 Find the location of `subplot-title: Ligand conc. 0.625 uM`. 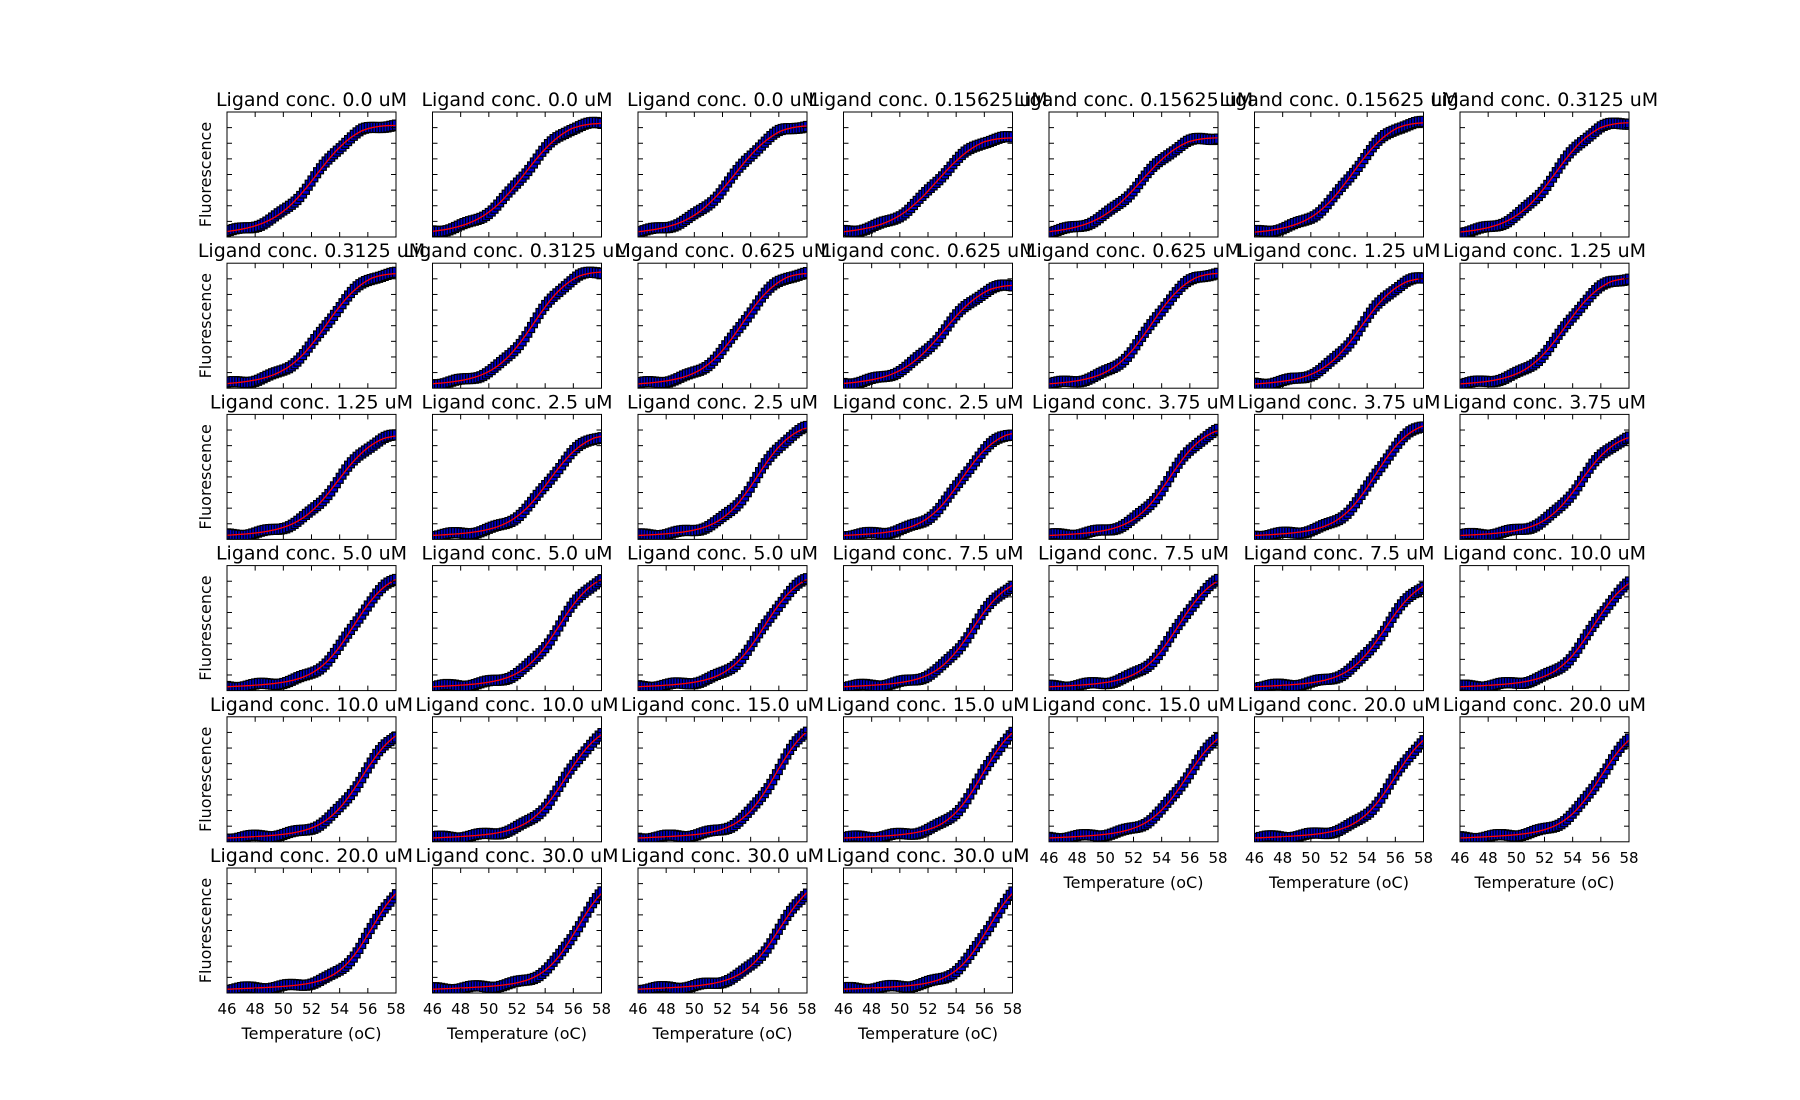

subplot-title: Ligand conc. 0.625 uM is located at coordinates (1133, 251).